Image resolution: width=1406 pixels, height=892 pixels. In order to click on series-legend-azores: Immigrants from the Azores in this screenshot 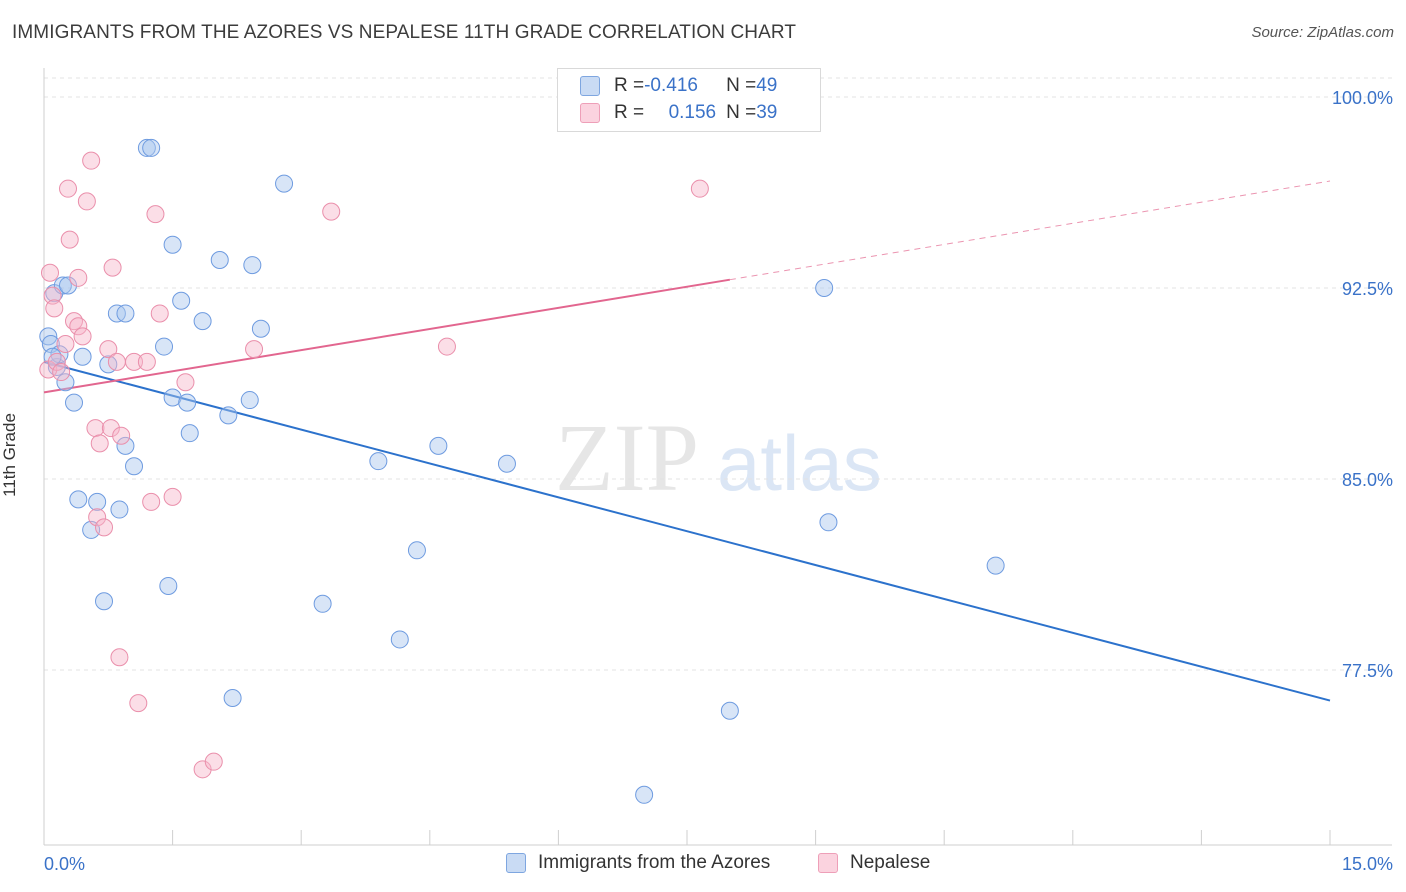, I will do `click(638, 863)`.